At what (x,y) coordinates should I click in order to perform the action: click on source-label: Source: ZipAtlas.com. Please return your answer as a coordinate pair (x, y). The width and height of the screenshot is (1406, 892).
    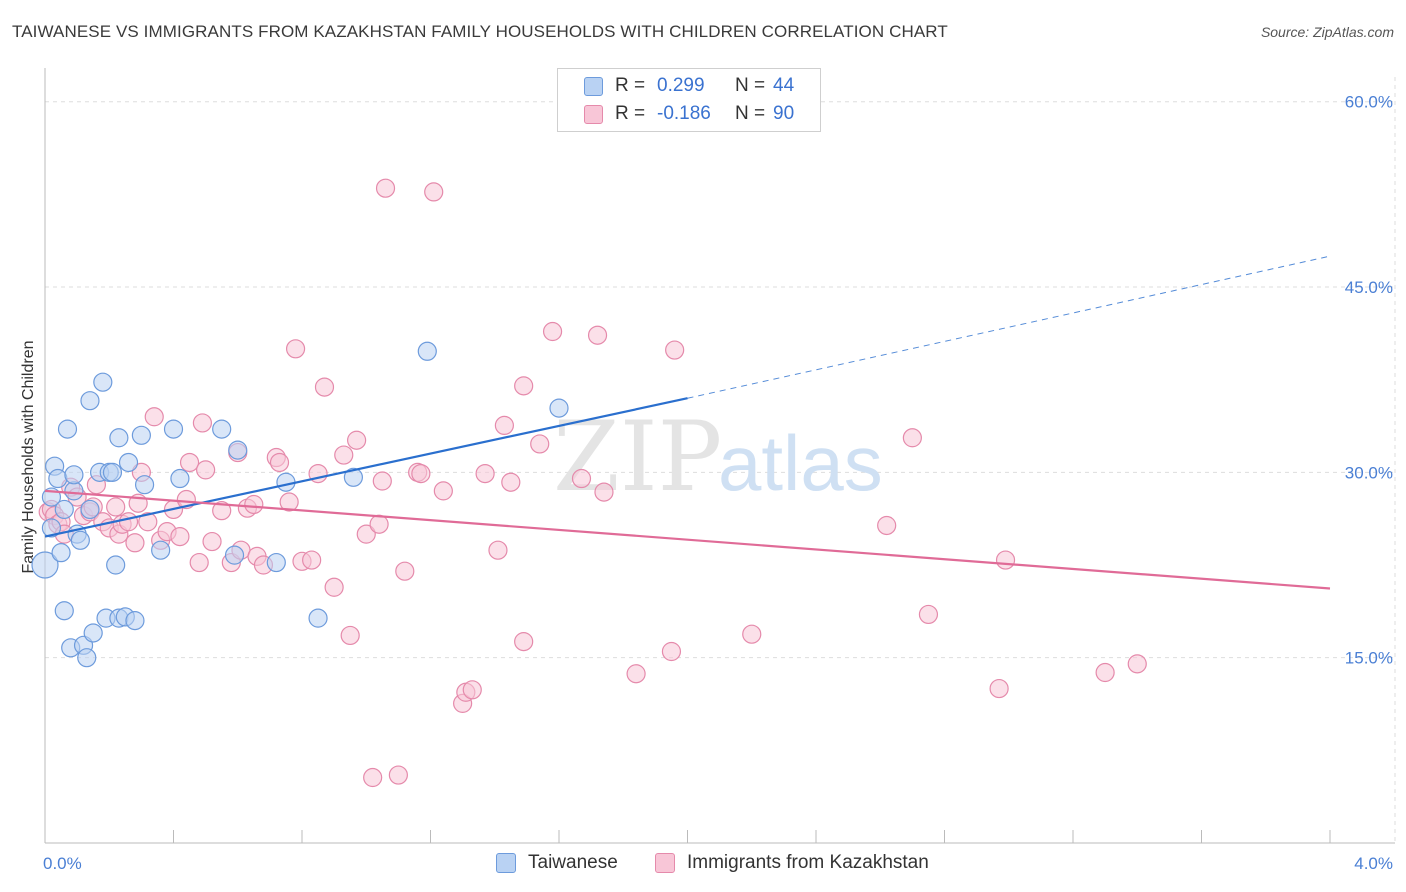
    Looking at the image, I should click on (1327, 32).